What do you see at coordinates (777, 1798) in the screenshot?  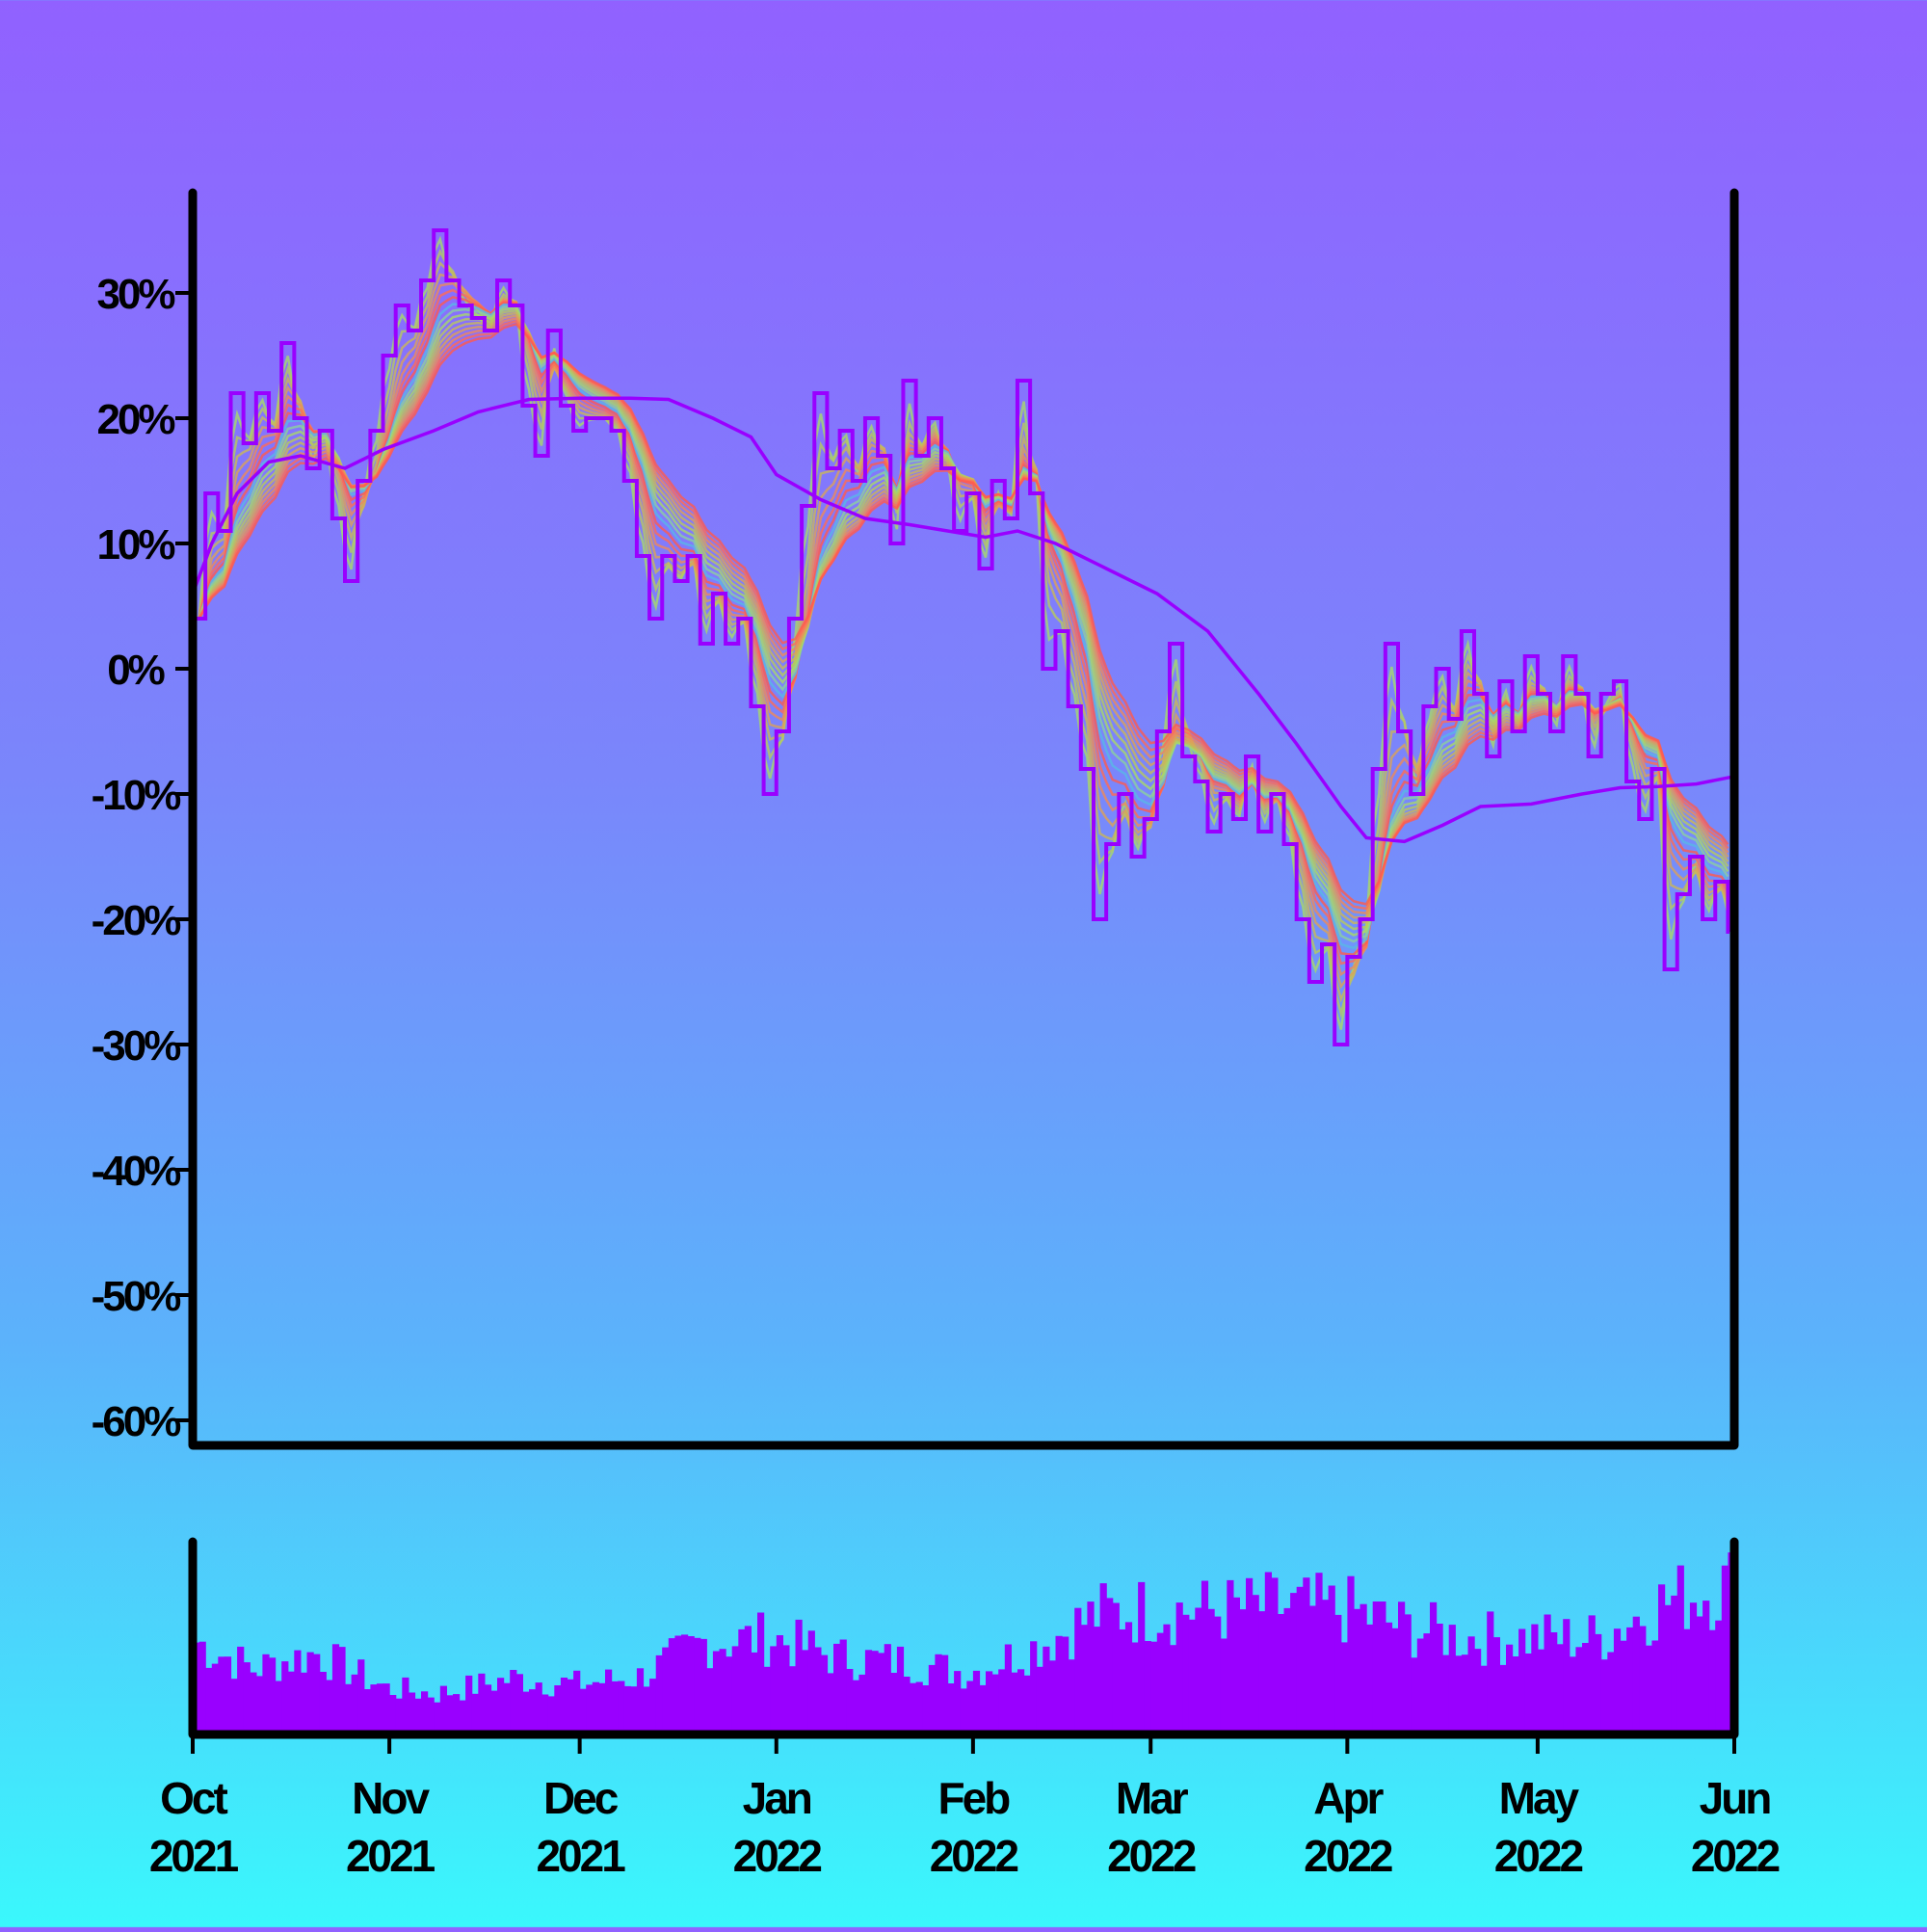 I see `x-tick-label-month: Jan` at bounding box center [777, 1798].